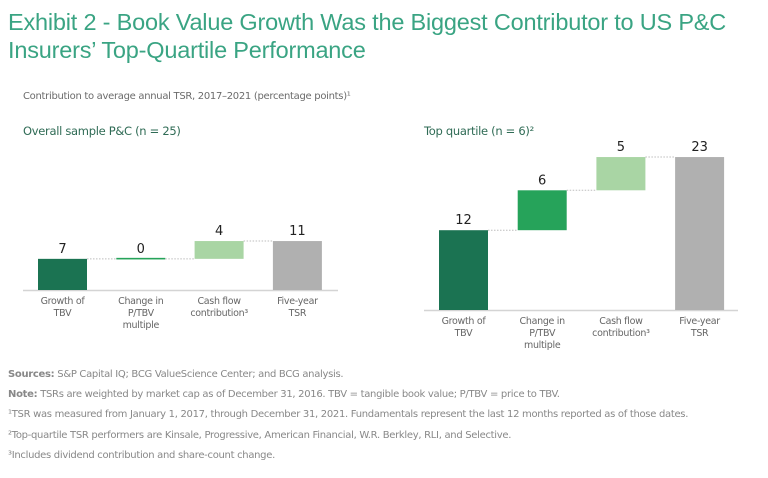  What do you see at coordinates (464, 321) in the screenshot?
I see `right-category-label-0-0: Growth of` at bounding box center [464, 321].